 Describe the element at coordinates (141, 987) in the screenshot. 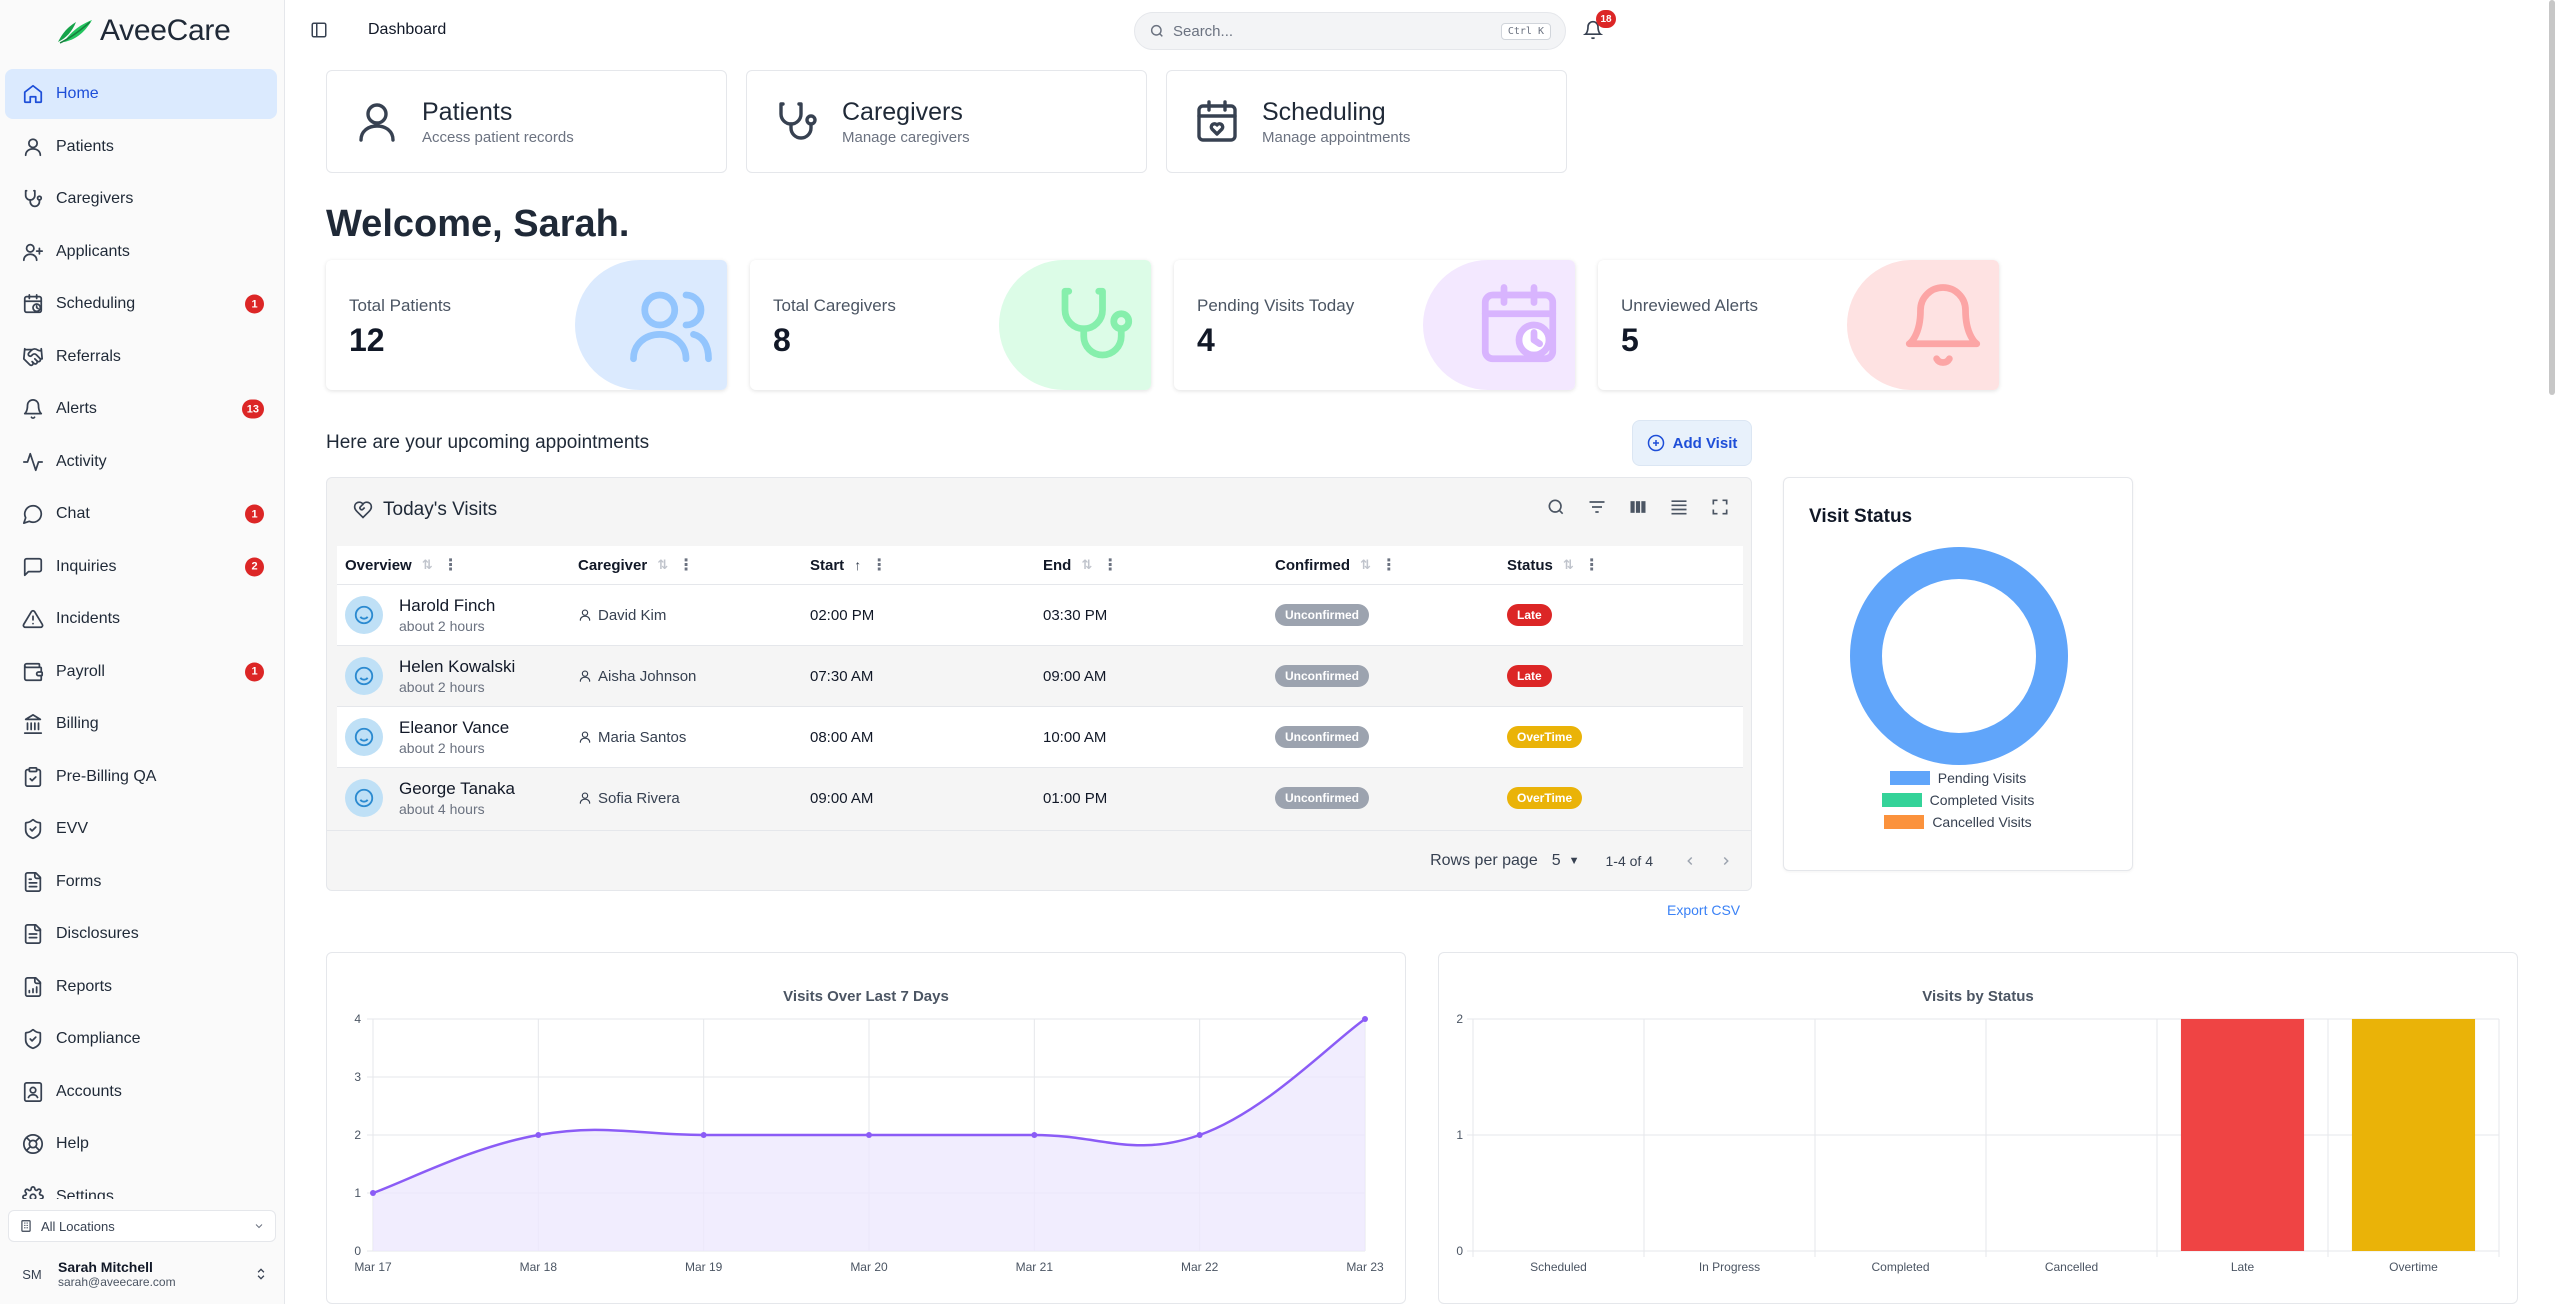

I see `sidebar-item-reports: Reports` at that location.